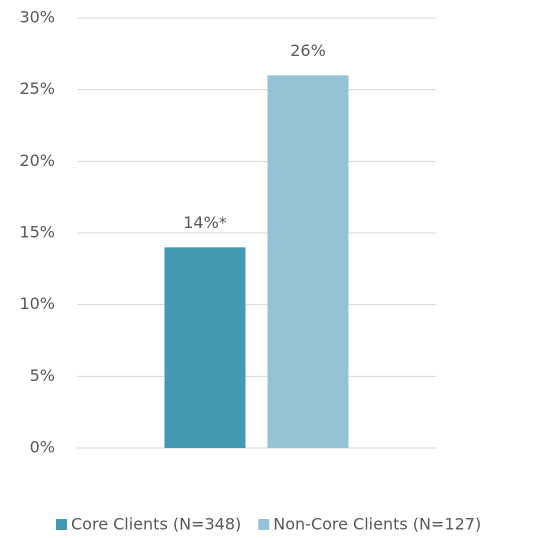  Describe the element at coordinates (37, 160) in the screenshot. I see `y-tick-label: 20%` at that location.